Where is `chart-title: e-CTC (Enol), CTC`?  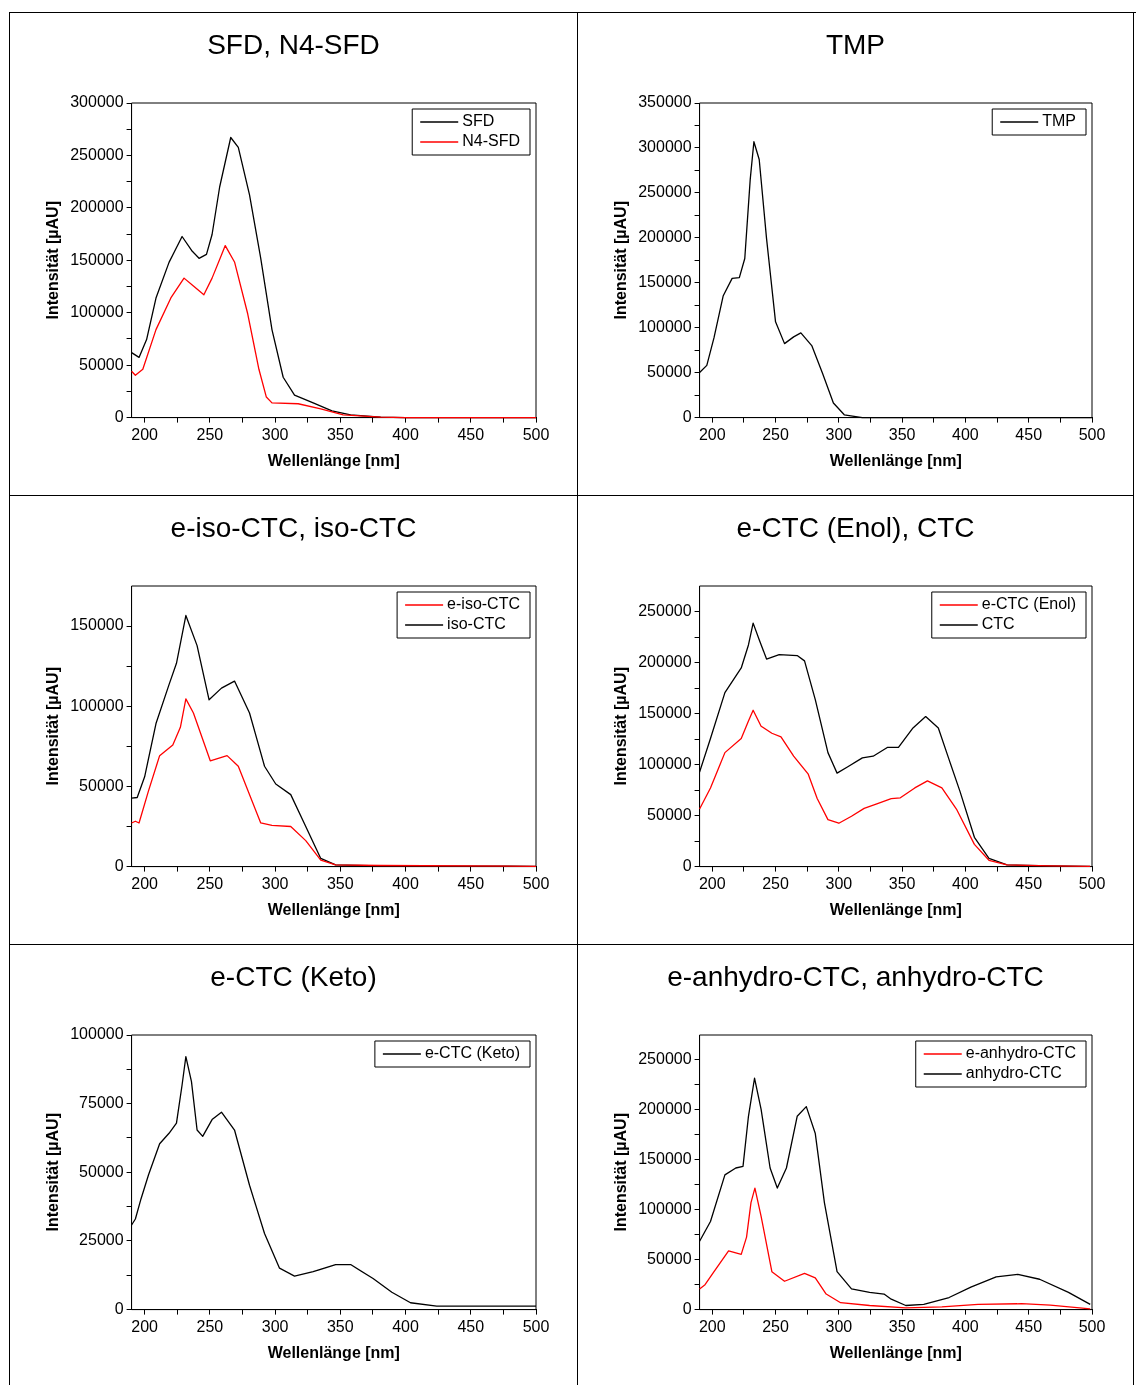 chart-title: e-CTC (Enol), CTC is located at coordinates (855, 528).